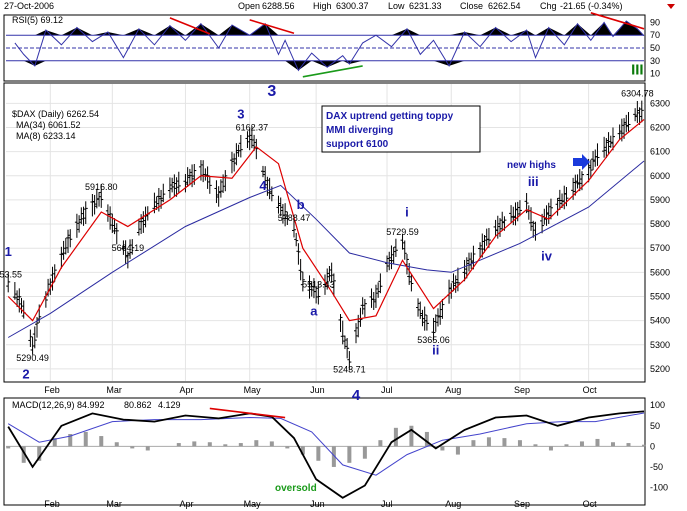 The width and height of the screenshot is (687, 511). Describe the element at coordinates (591, 6) in the screenshot. I see `header-chg-value: -21.65 (-0.34%)` at that location.